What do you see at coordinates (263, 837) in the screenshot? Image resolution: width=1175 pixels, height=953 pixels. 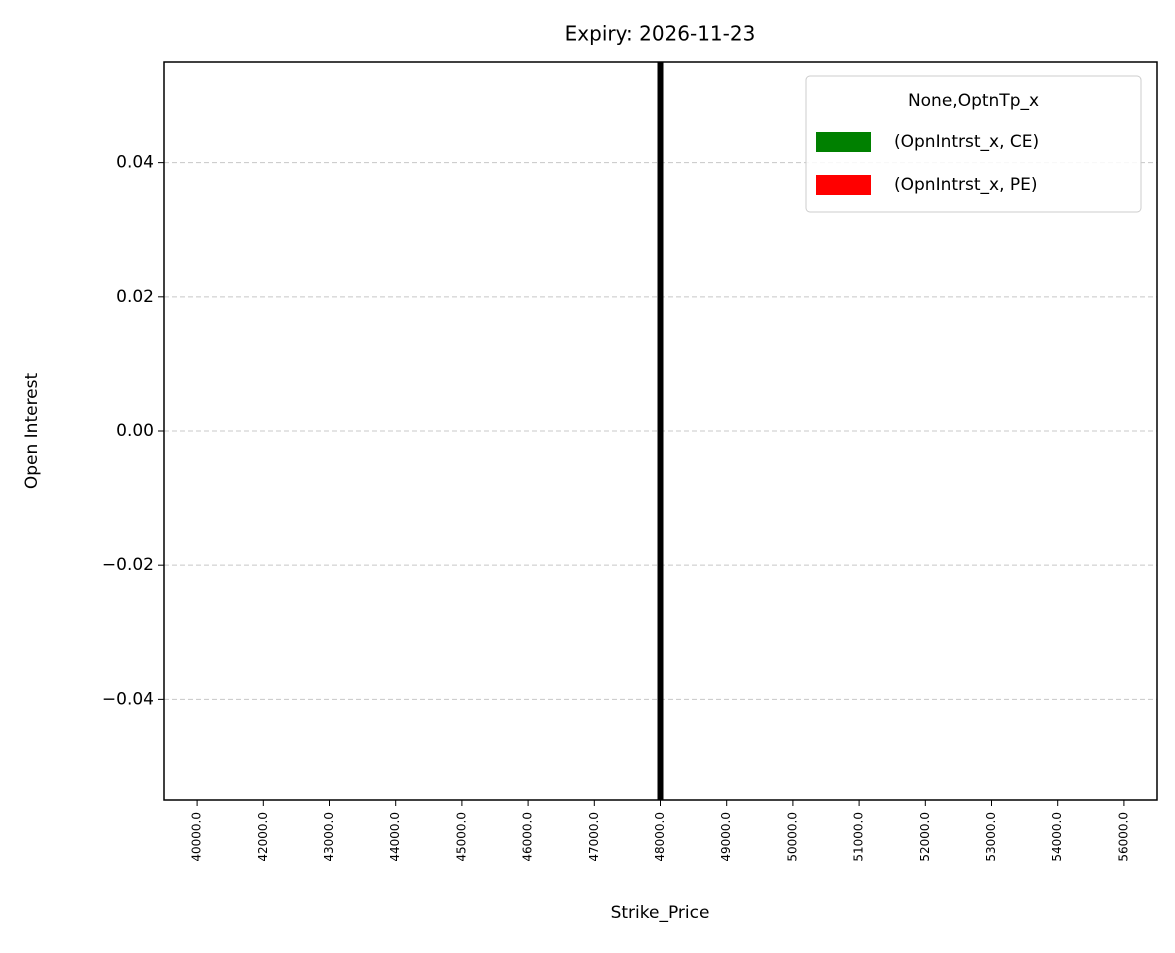 I see `x-tick-label: 42000.0` at bounding box center [263, 837].